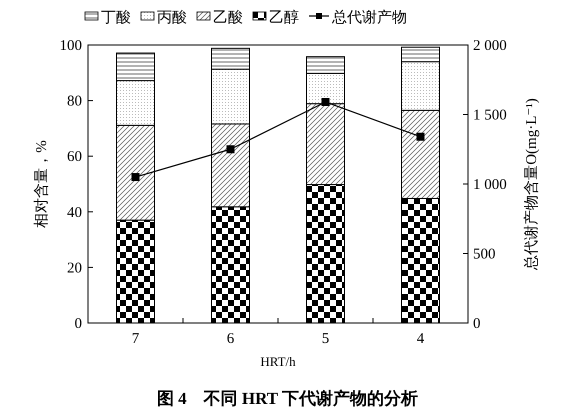 This screenshot has width=575, height=417. I want to click on x-tick-label: 4, so click(420, 339).